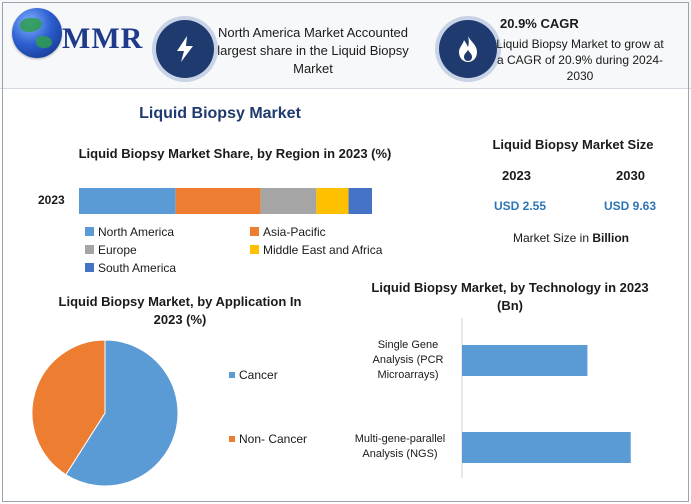 The image size is (691, 504). What do you see at coordinates (220, 113) in the screenshot?
I see `page-title: Liquid Biopsy Market` at bounding box center [220, 113].